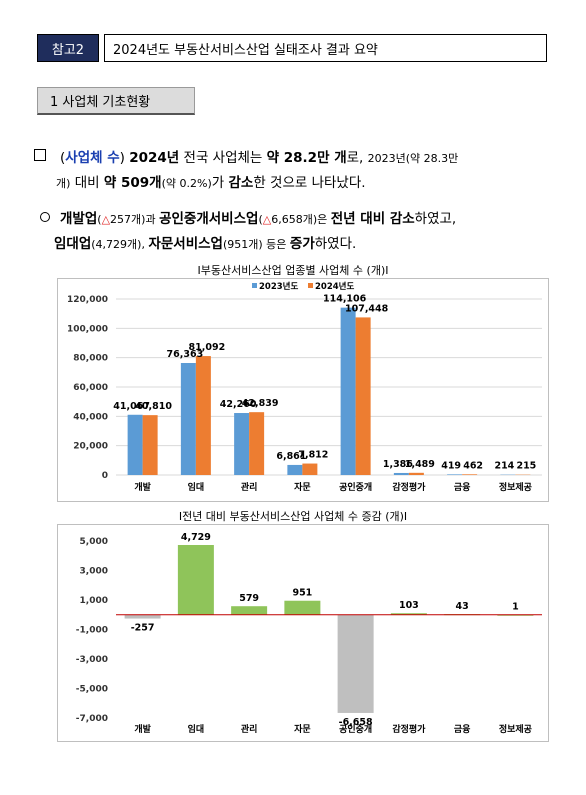 The width and height of the screenshot is (586, 795). Describe the element at coordinates (345, 299) in the screenshot. I see `data-label: 114,106` at that location.